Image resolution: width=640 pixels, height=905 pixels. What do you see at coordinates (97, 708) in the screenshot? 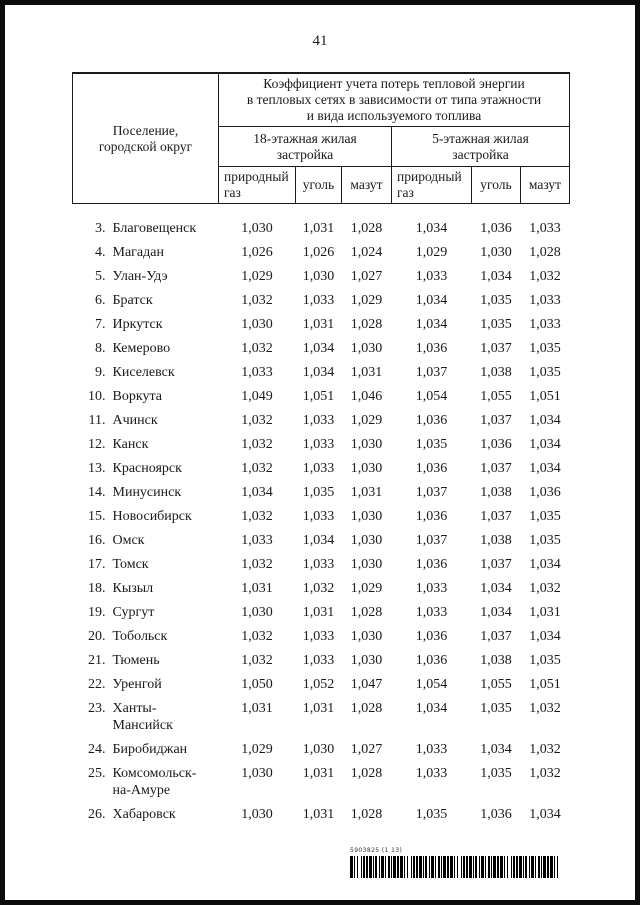
I see `row-number: 23.` at bounding box center [97, 708].